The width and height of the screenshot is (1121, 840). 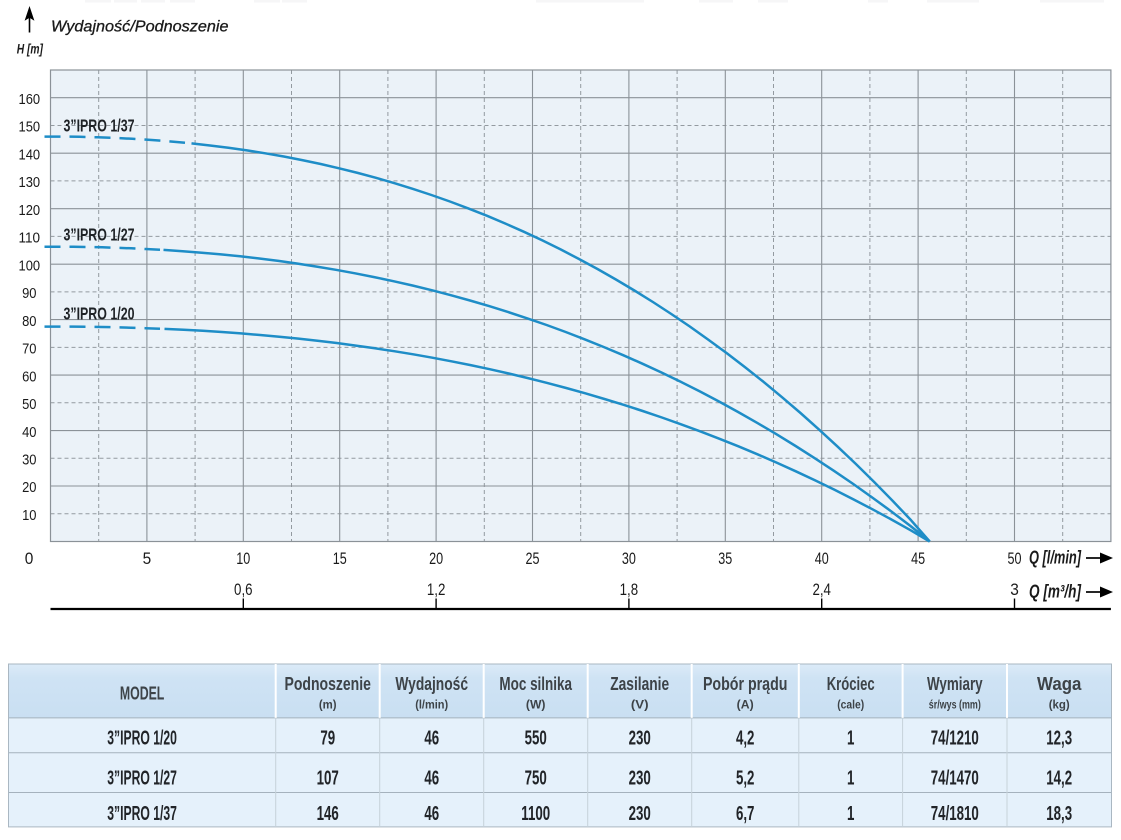 What do you see at coordinates (745, 777) in the screenshot?
I see `svg-text: 5,2` at bounding box center [745, 777].